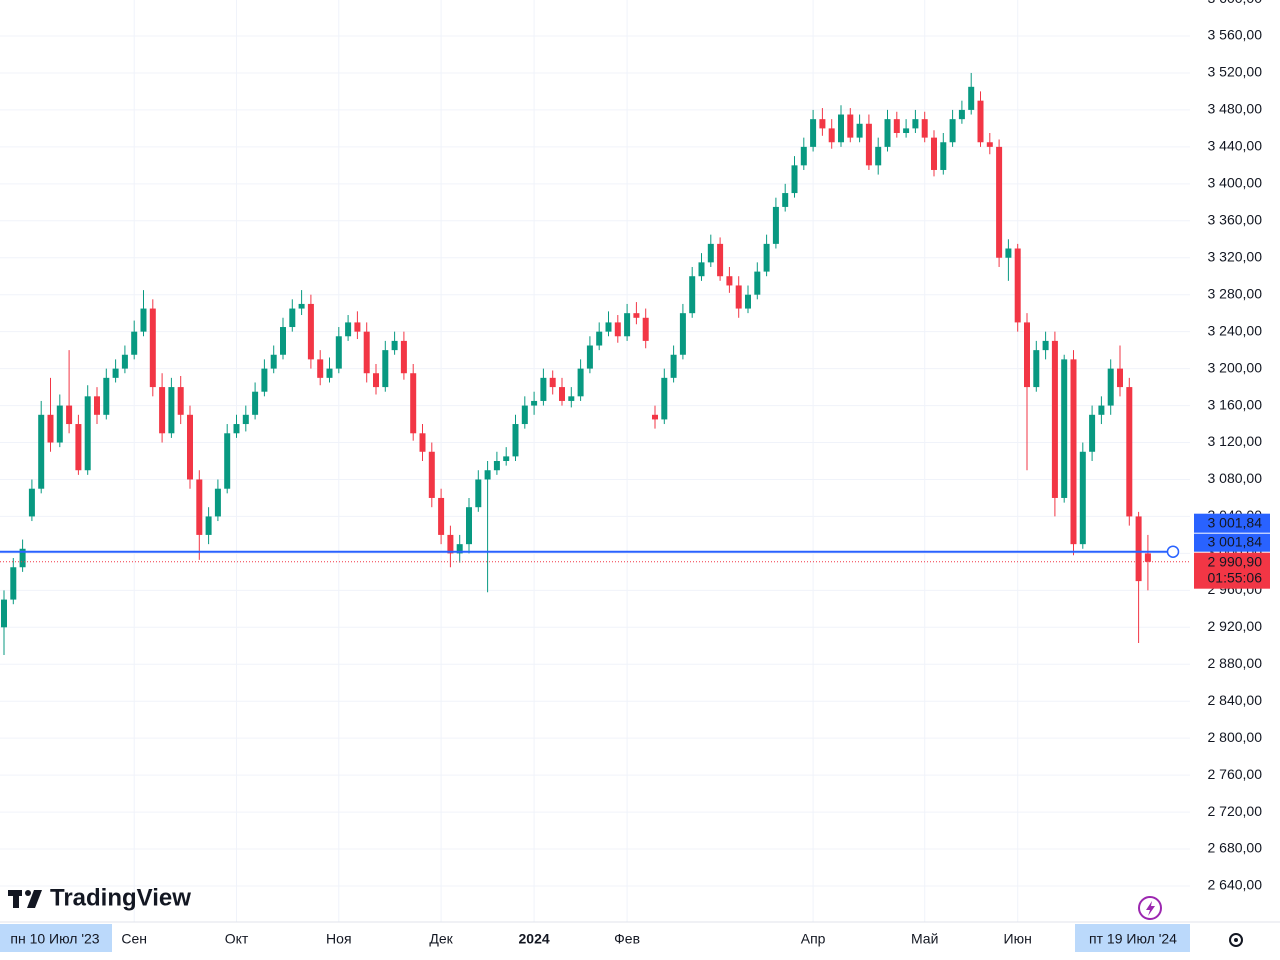 The image size is (1280, 960). What do you see at coordinates (1235, 774) in the screenshot?
I see `y-tick-label: 2 760,00` at bounding box center [1235, 774].